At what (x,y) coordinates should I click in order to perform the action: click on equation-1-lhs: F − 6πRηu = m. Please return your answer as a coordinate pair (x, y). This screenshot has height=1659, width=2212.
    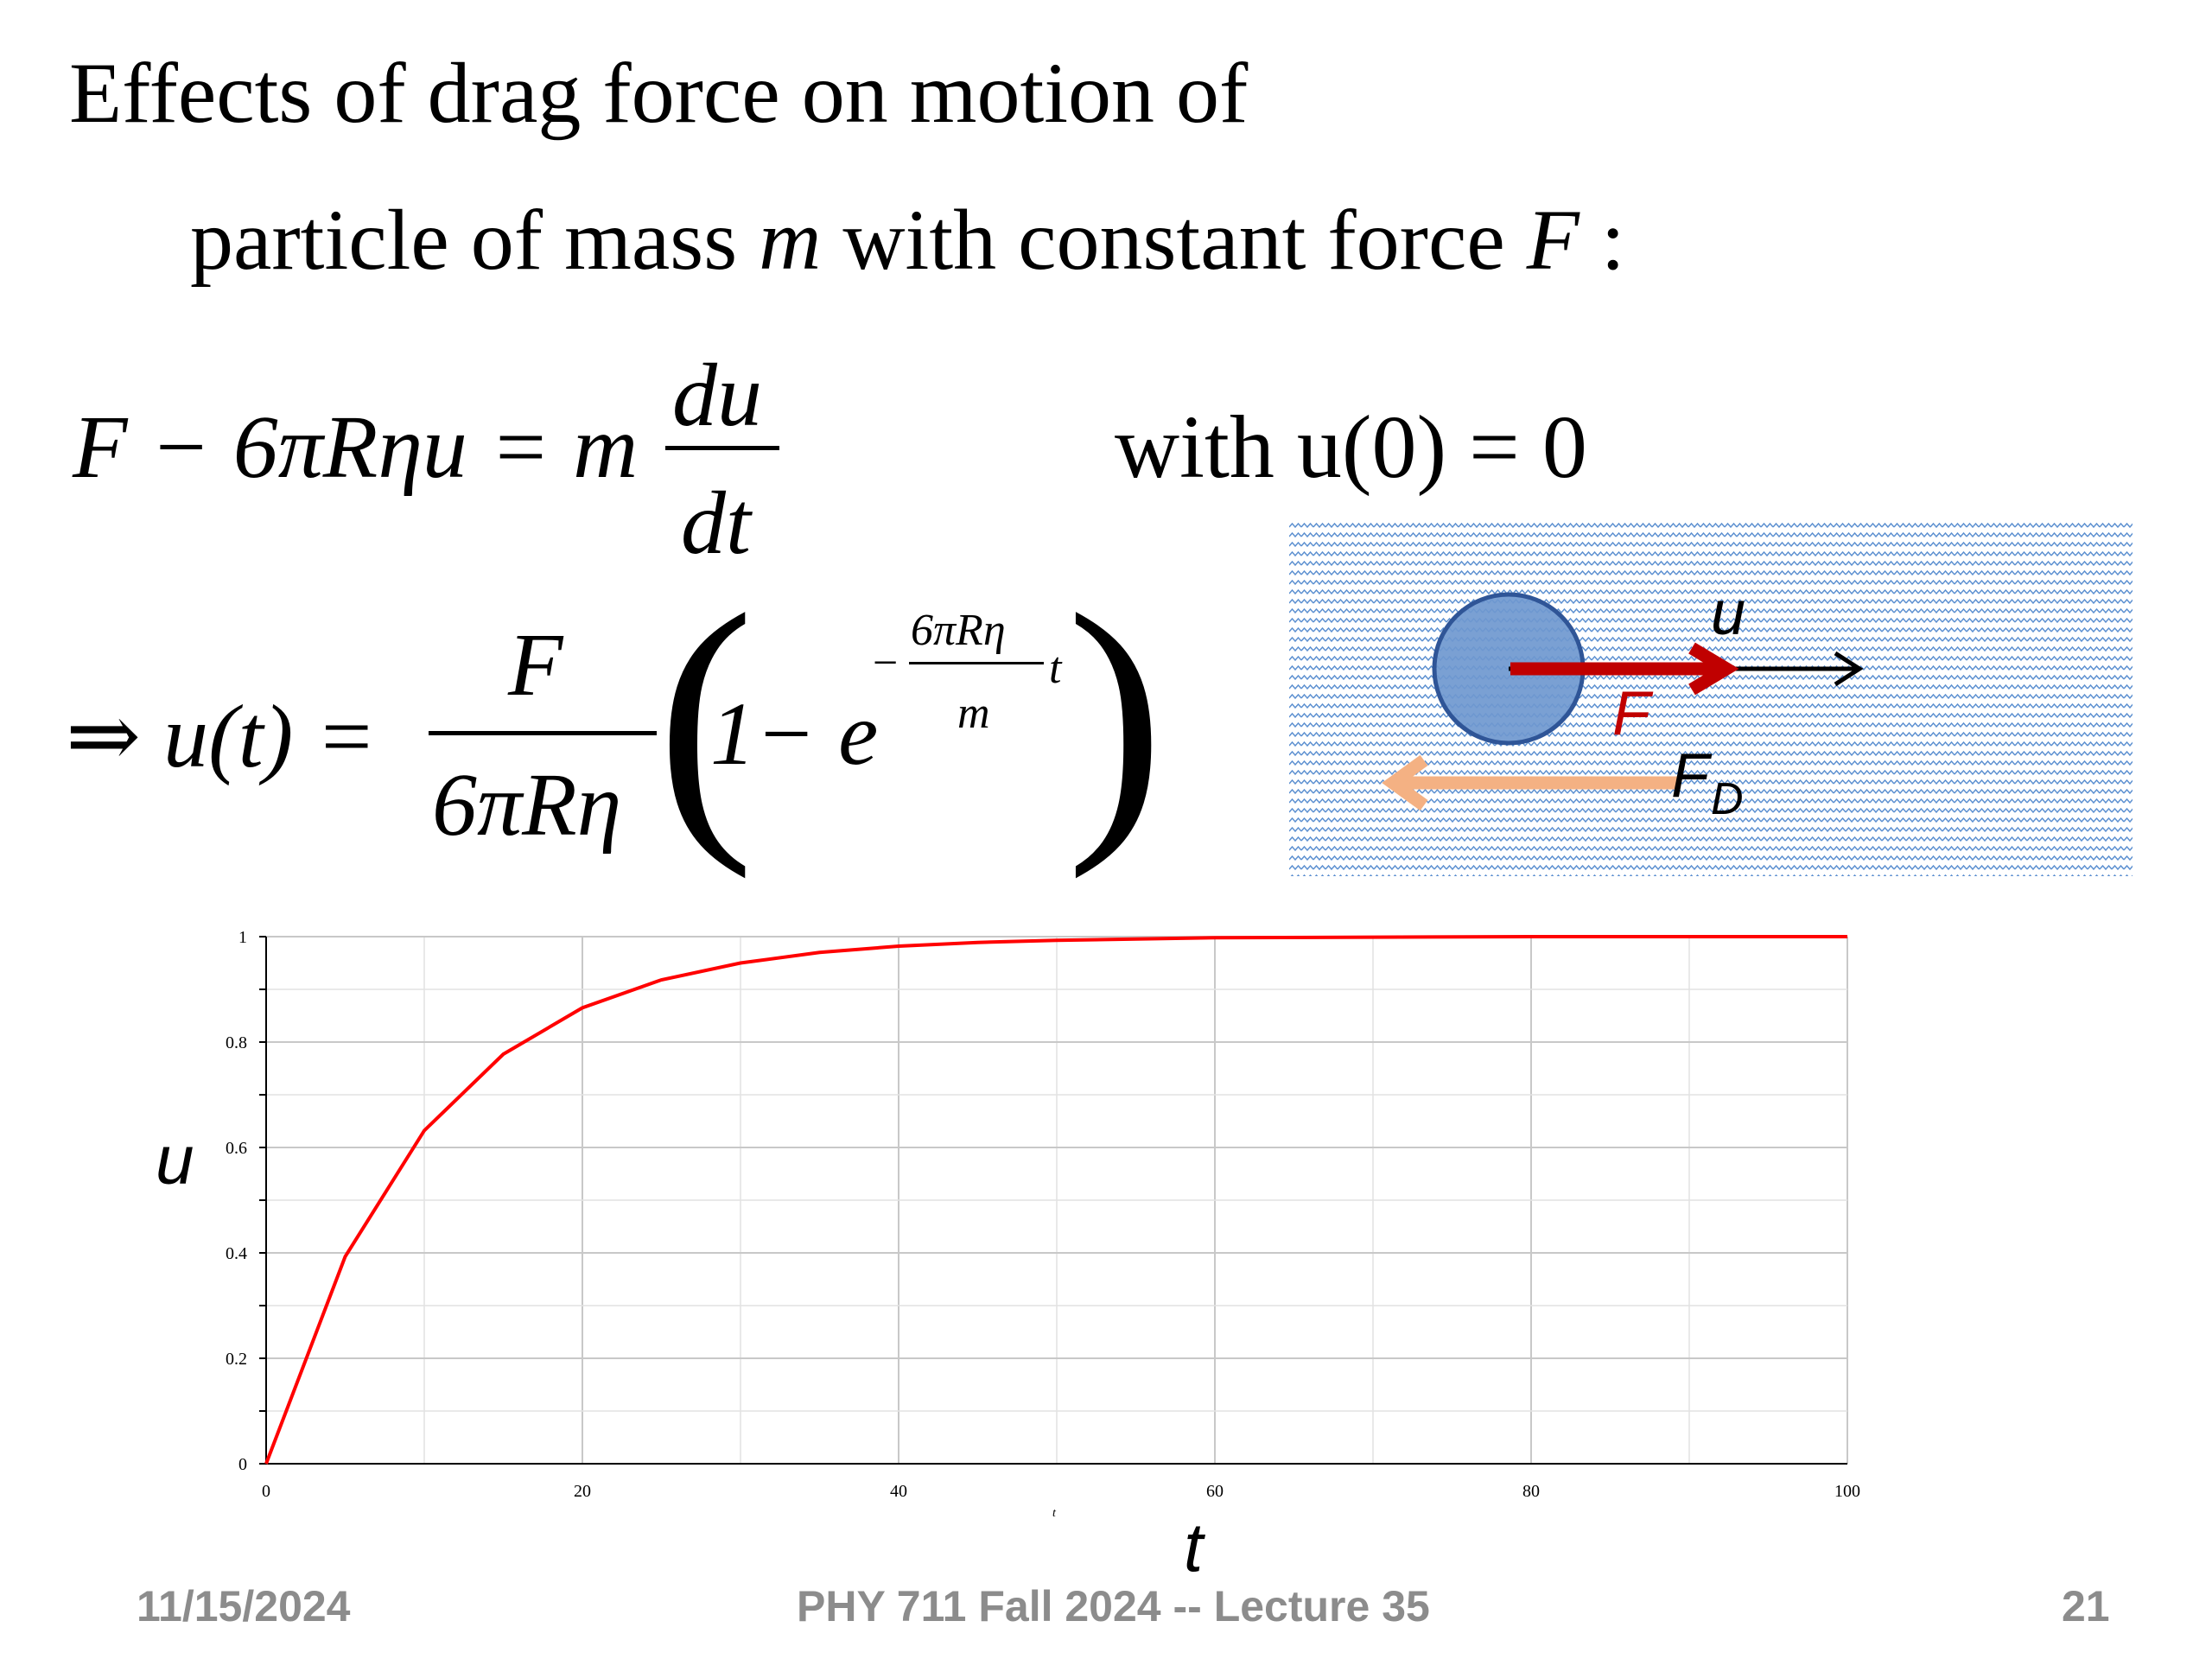
    Looking at the image, I should click on (356, 447).